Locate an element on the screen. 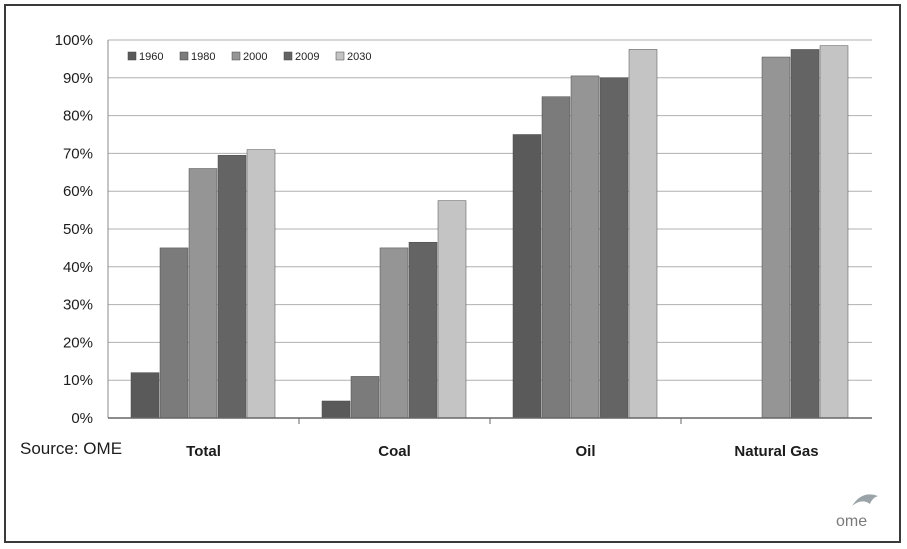  legend: 1960 1980 2000 2009 2030 is located at coordinates (249, 57).